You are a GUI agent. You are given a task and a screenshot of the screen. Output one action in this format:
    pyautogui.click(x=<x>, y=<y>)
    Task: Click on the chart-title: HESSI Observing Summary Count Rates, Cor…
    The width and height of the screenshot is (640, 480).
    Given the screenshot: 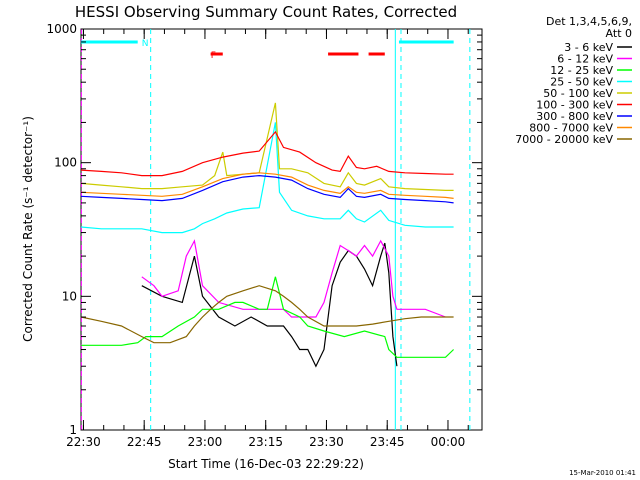 What is the action you would take?
    pyautogui.click(x=266, y=12)
    